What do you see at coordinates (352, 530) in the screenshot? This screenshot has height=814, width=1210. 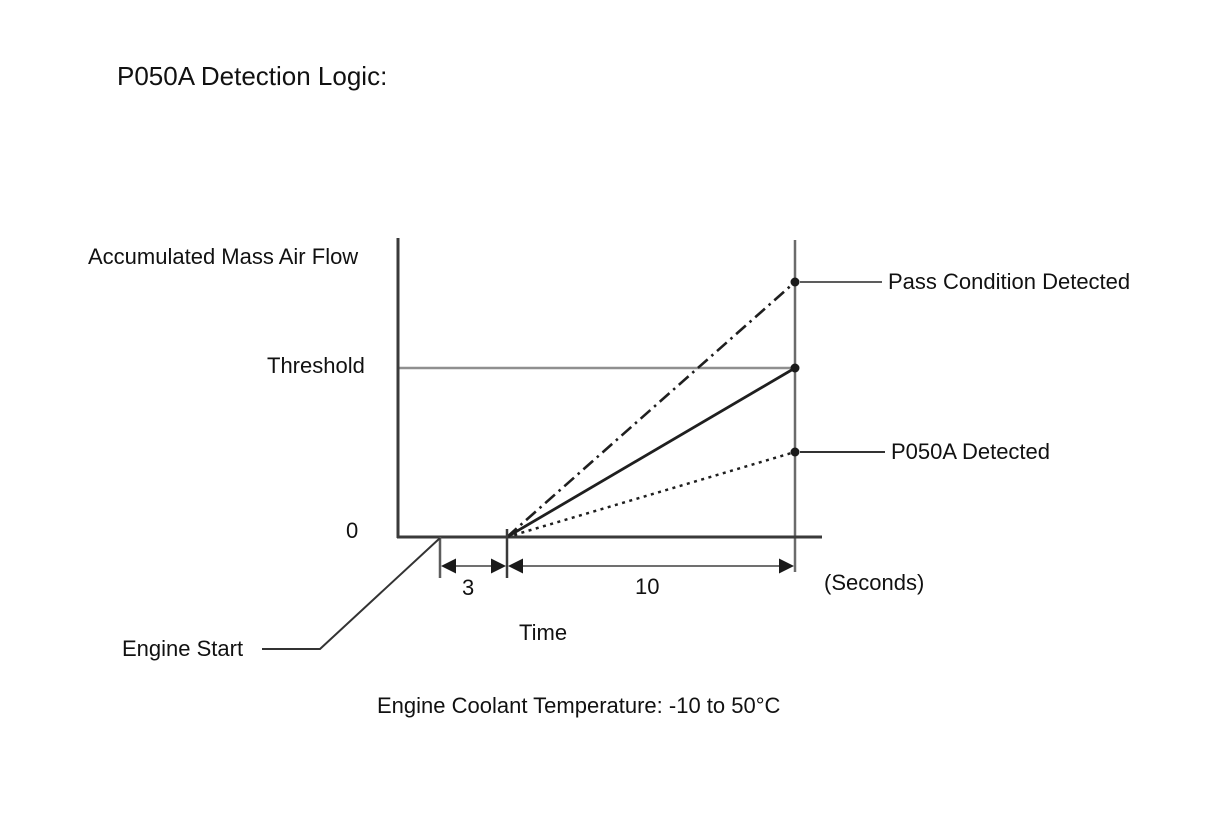 I see `origin-zero-label: 0` at bounding box center [352, 530].